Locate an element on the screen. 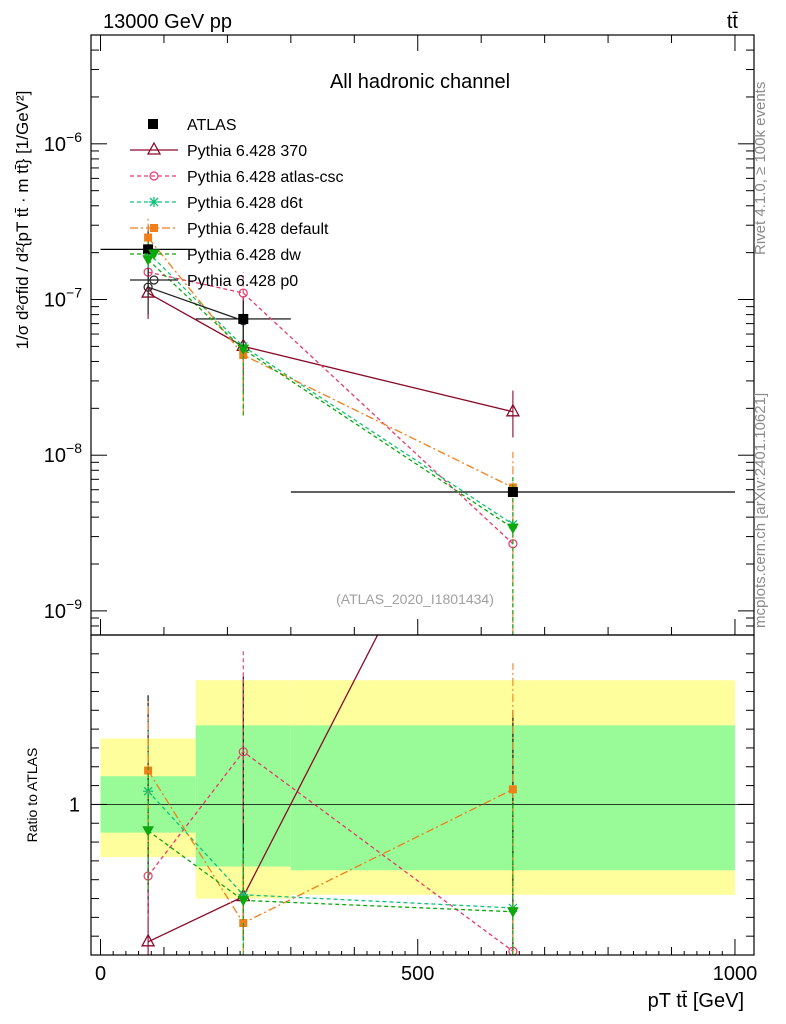 The image size is (786, 1024). ratio-tick-label-1: 1 is located at coordinates (74, 805).